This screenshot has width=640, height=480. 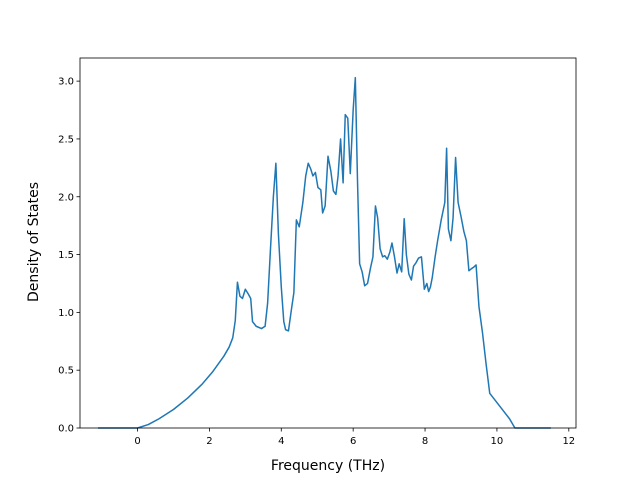 I want to click on y-axis-ticks: 0.0 0.5 1.0 1.5 2.0 2.5 3.0, so click(x=69, y=256).